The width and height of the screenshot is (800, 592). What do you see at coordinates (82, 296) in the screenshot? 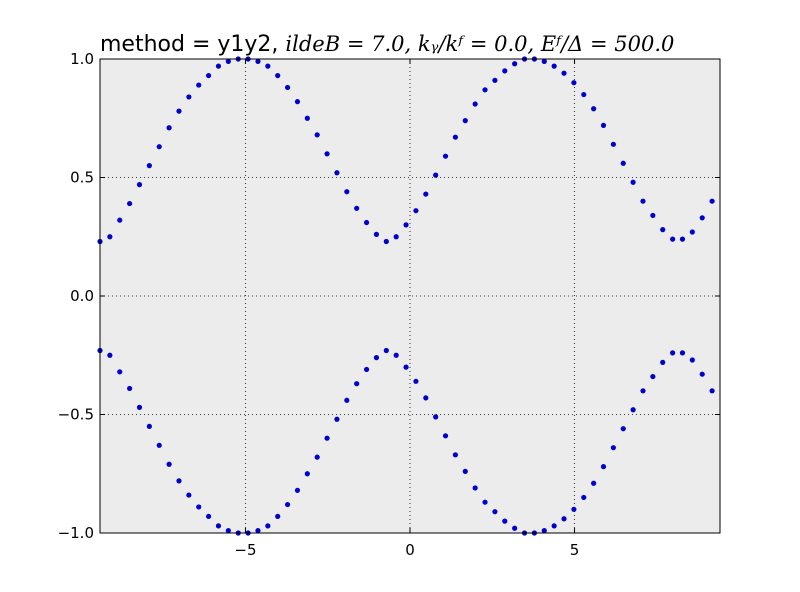
I see `y-tick-label: 0.0` at bounding box center [82, 296].